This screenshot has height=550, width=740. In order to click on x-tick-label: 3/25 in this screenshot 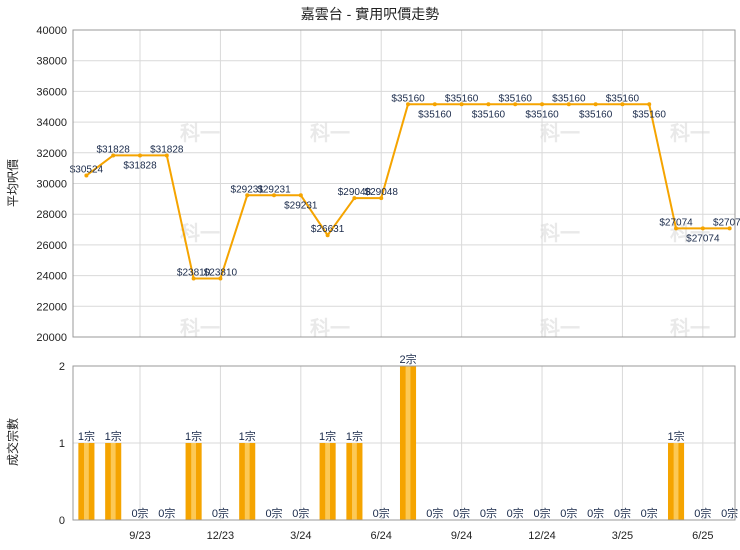, I will do `click(622, 536)`.